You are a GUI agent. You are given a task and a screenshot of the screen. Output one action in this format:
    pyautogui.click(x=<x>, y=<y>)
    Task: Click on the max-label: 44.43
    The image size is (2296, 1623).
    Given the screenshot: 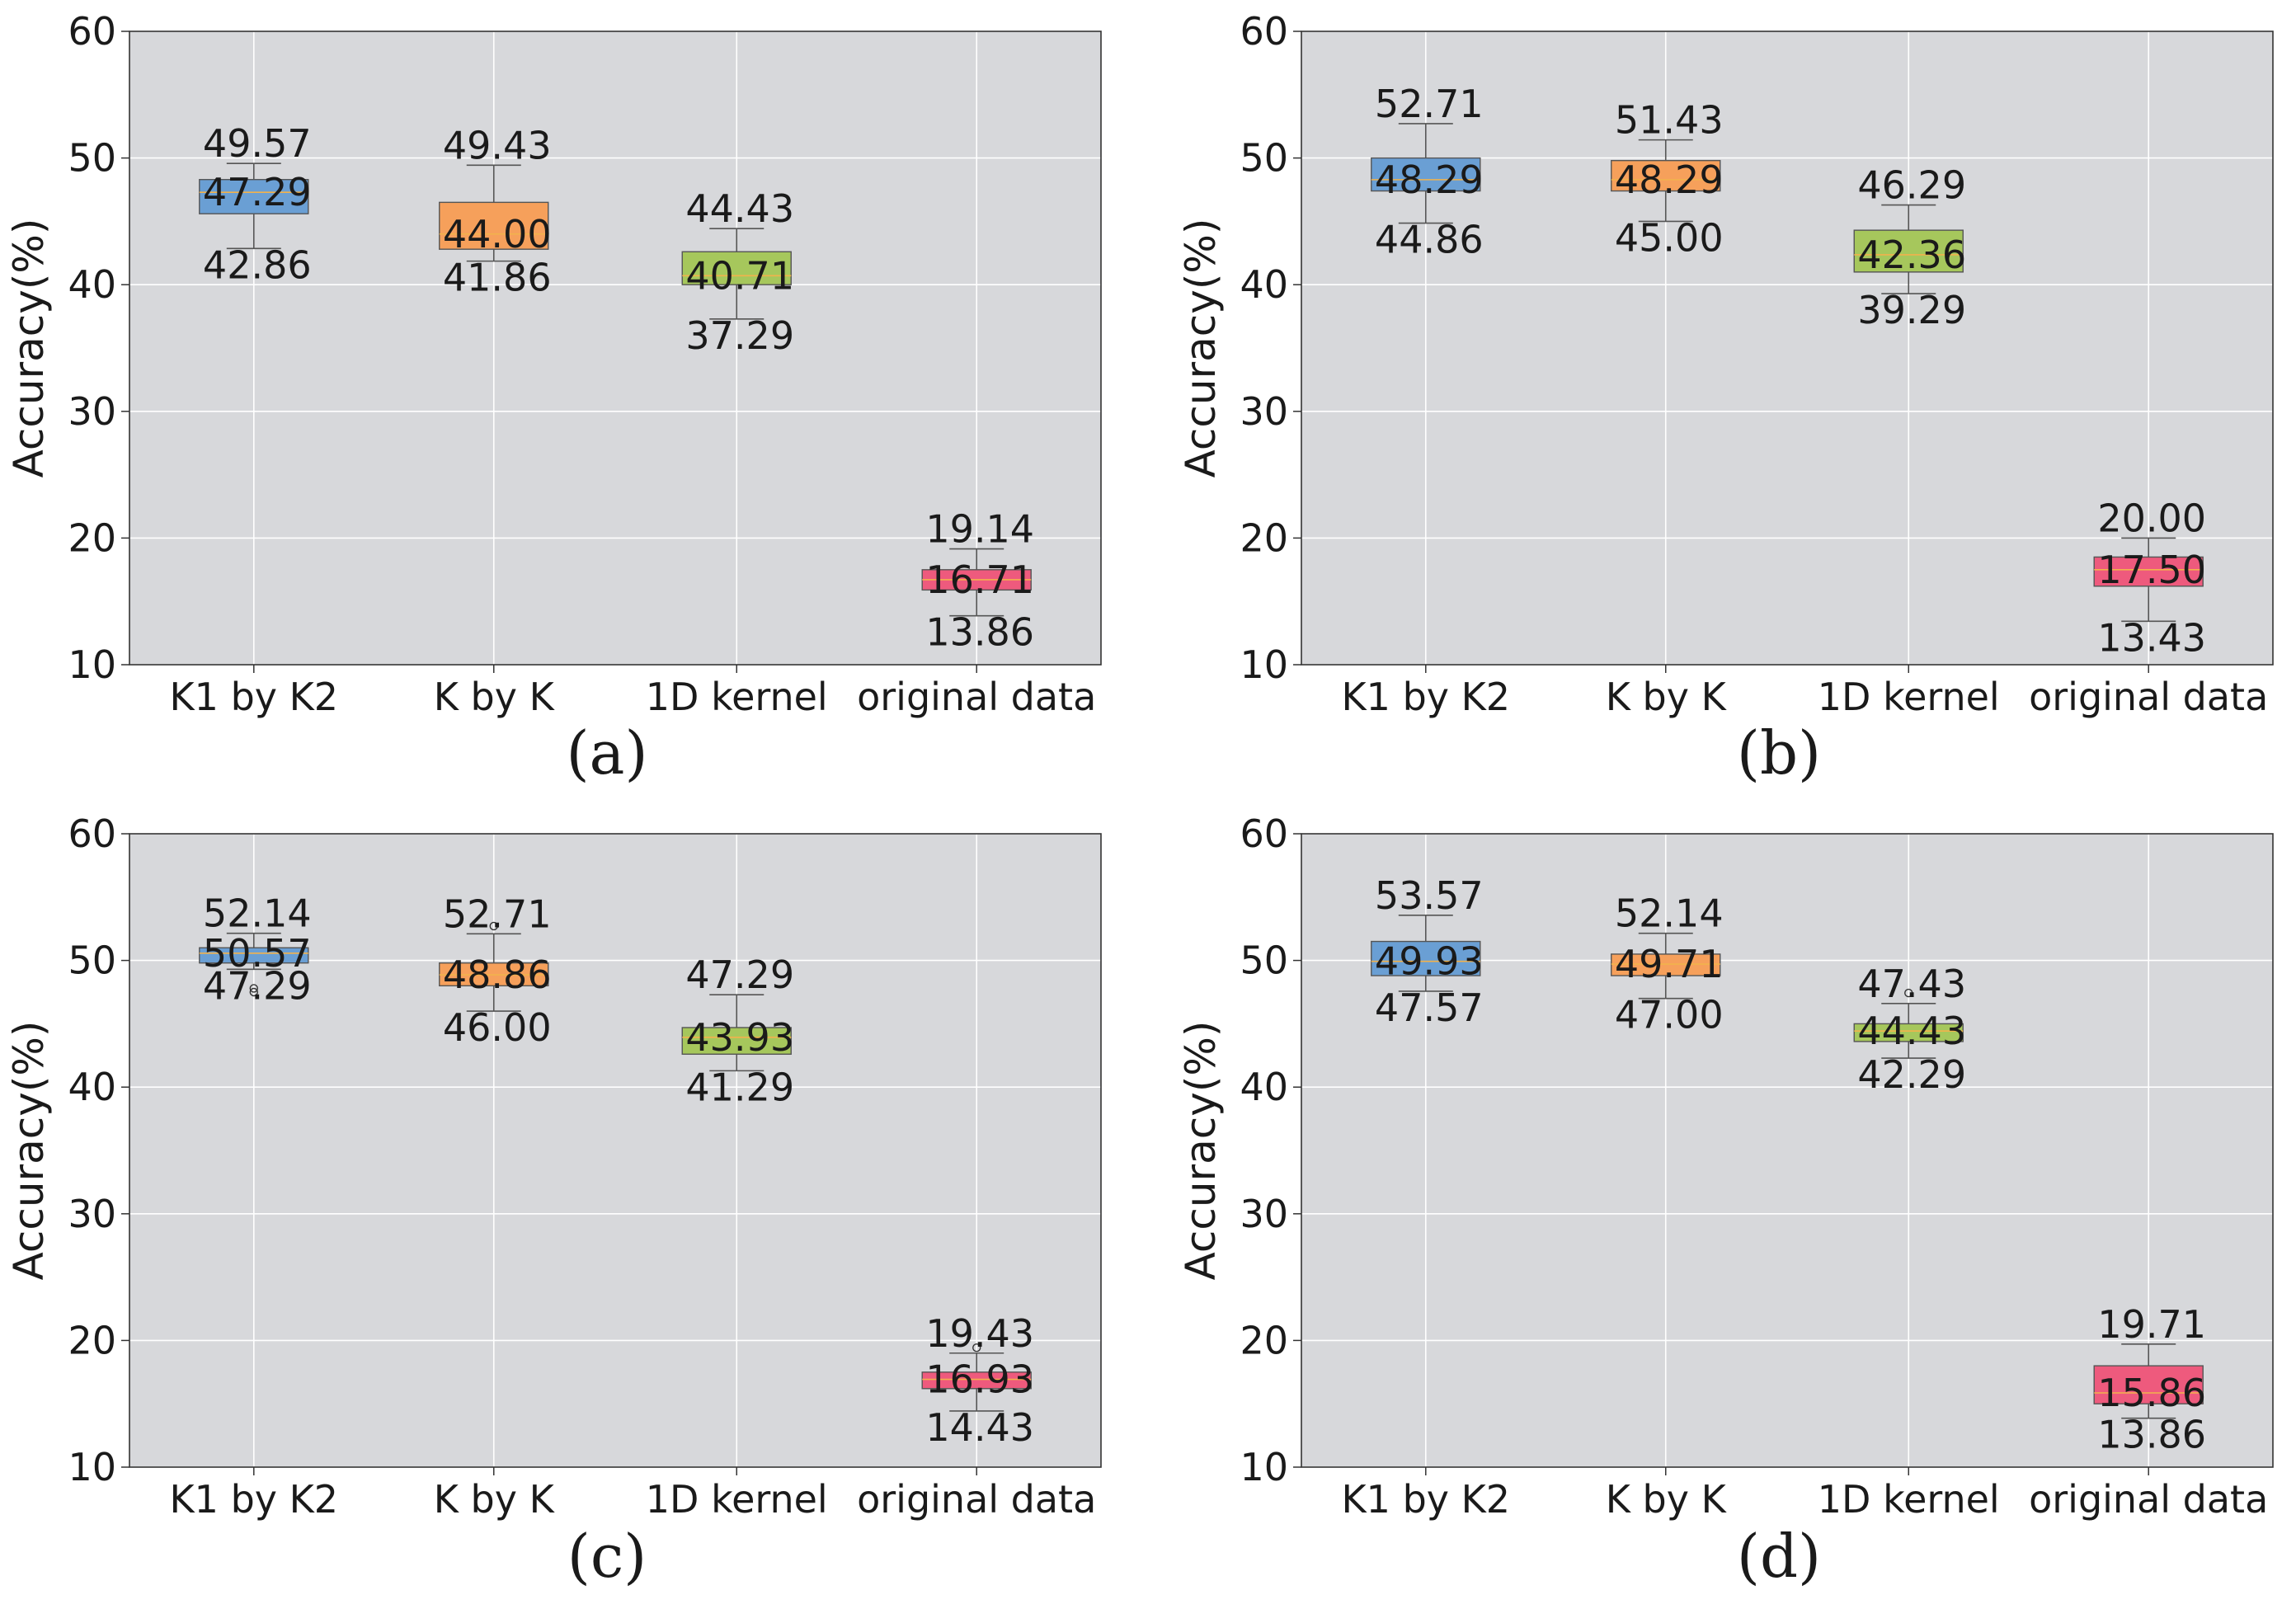 What is the action you would take?
    pyautogui.click(x=739, y=208)
    